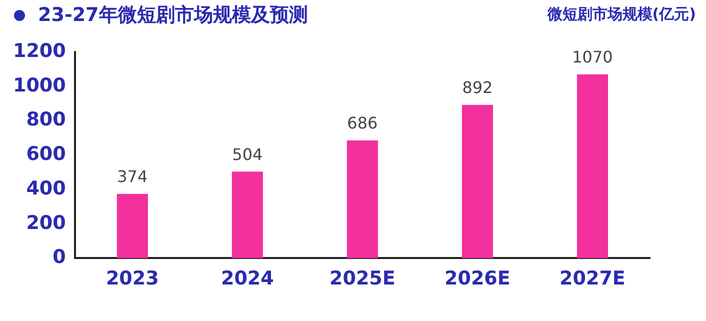  Describe the element at coordinates (362, 122) in the screenshot. I see `data-label: 686` at that location.